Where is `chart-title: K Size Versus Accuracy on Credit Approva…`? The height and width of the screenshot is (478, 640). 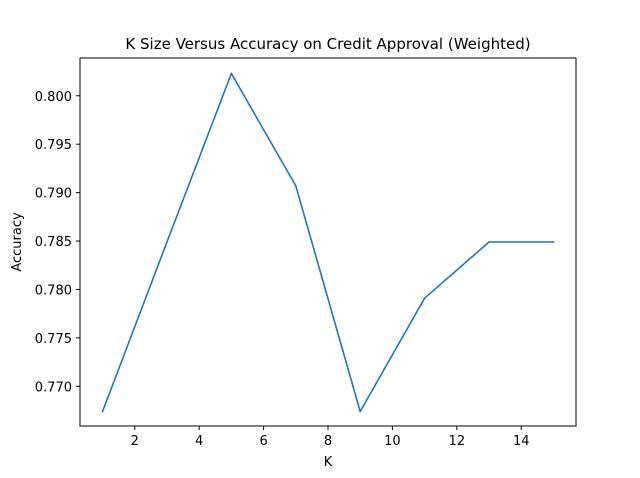
chart-title: K Size Versus Accuracy on Credit Approva… is located at coordinates (327, 44).